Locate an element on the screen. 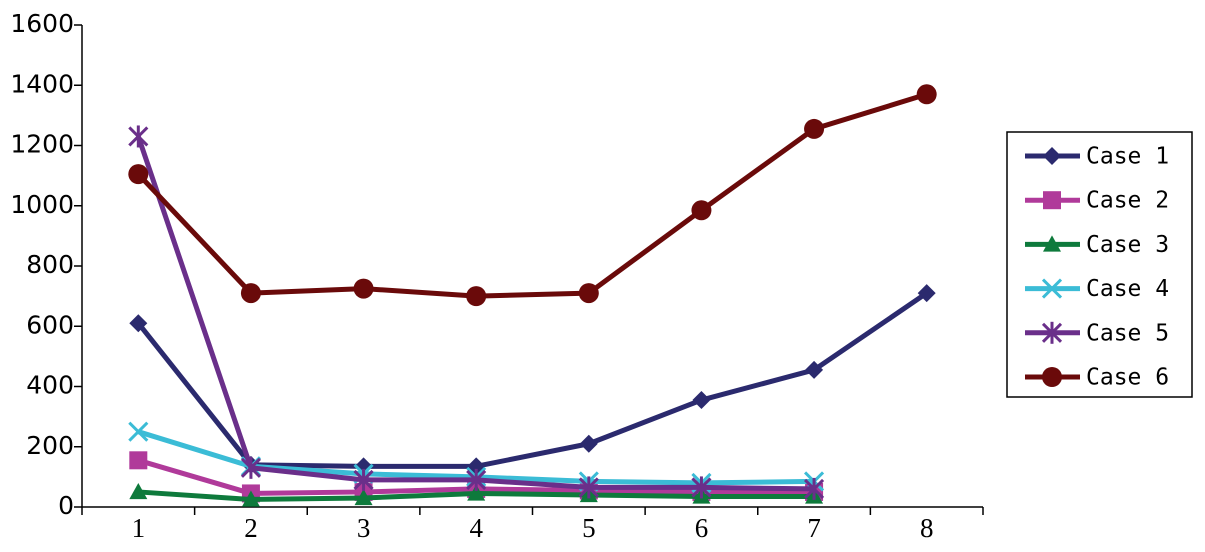  legend-label: Case 4 is located at coordinates (1127, 289).